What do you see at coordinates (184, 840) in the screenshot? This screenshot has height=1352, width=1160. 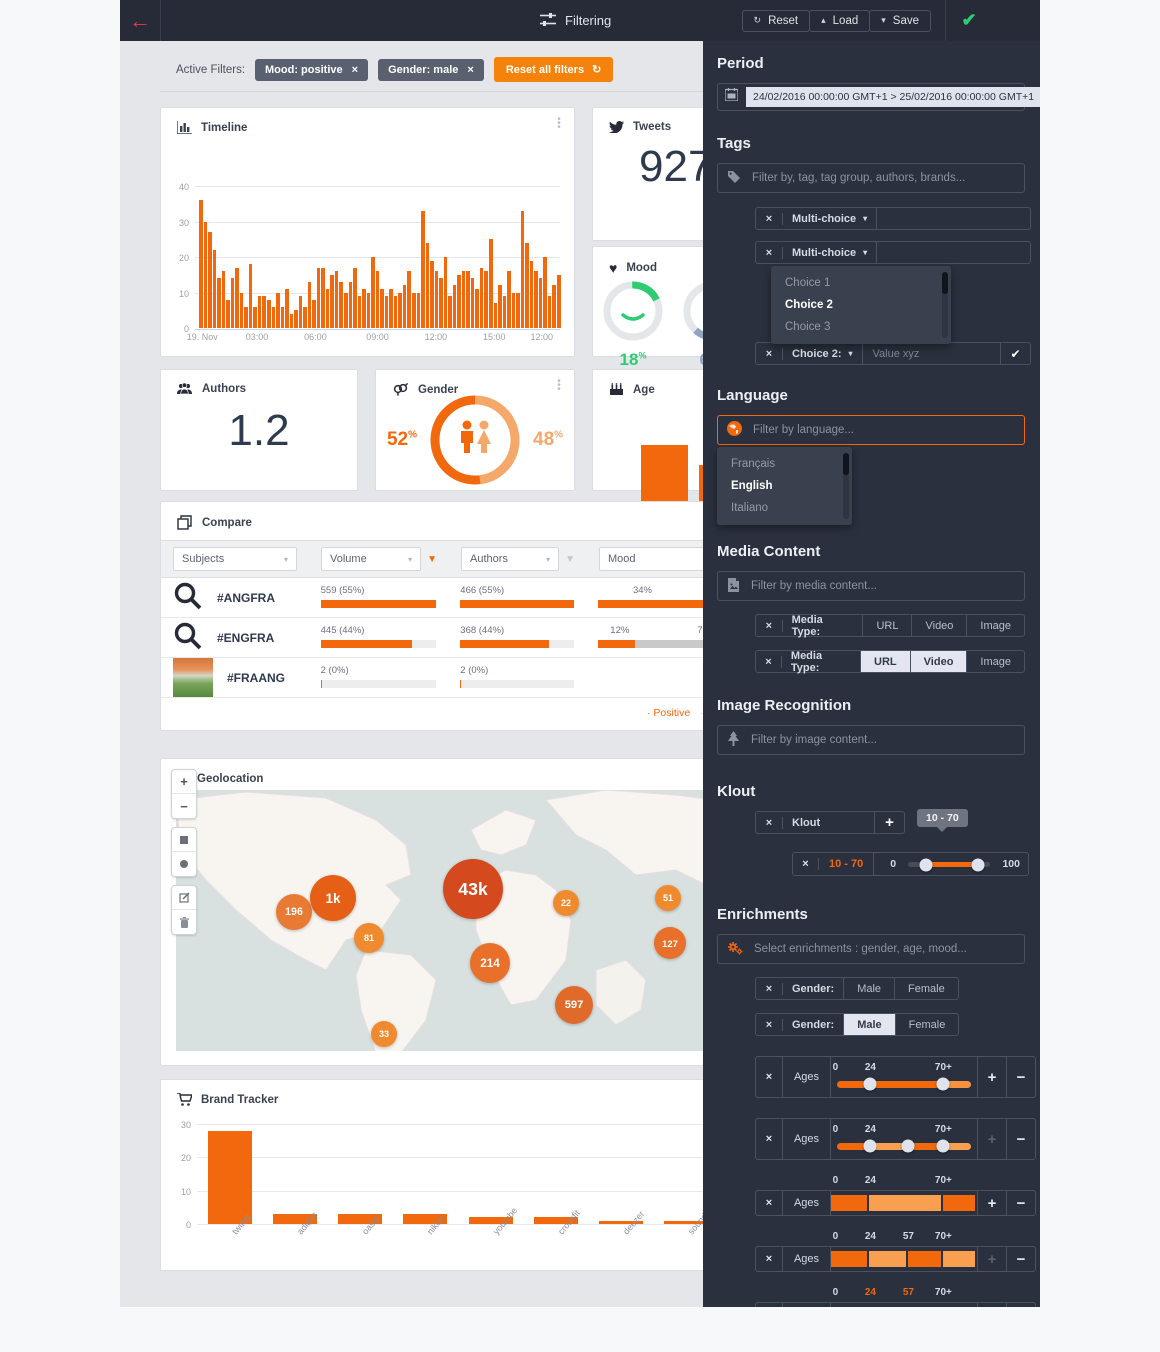 I see `rect-select-icon` at bounding box center [184, 840].